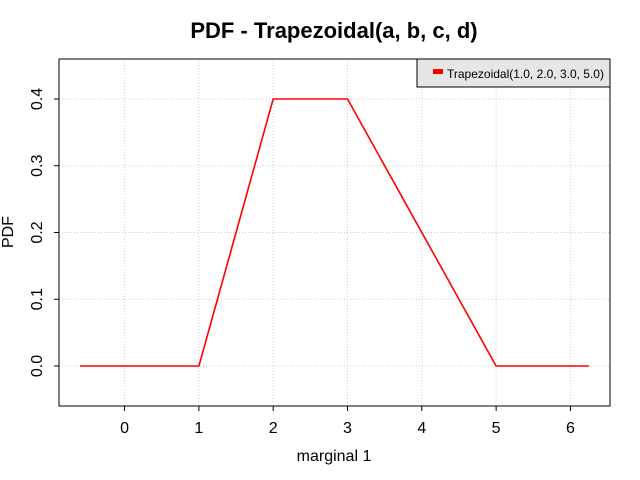 The image size is (640, 480). I want to click on x-tick-label: 0, so click(124, 428).